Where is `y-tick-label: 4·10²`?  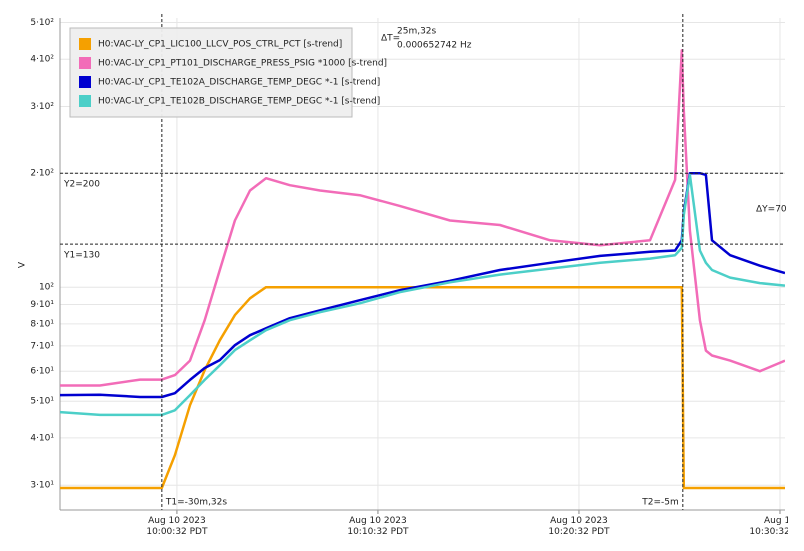
y-tick-label: 4·10² is located at coordinates (42, 60).